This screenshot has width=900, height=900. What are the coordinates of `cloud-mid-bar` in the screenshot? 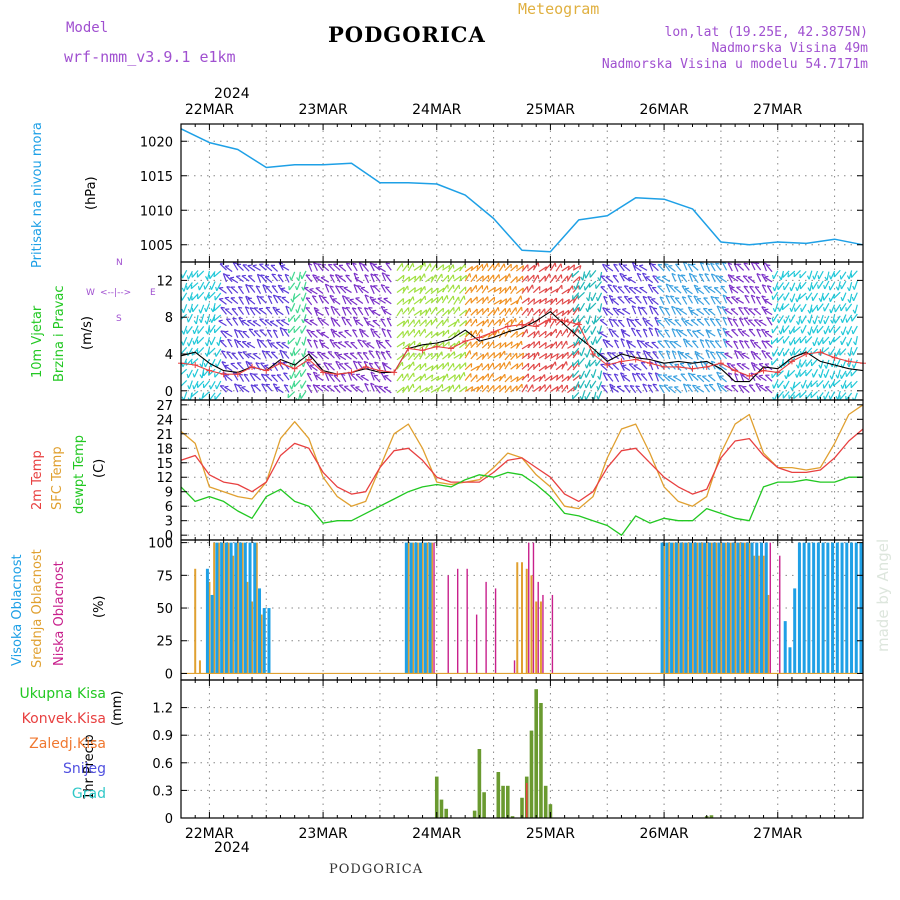 It's located at (427, 608).